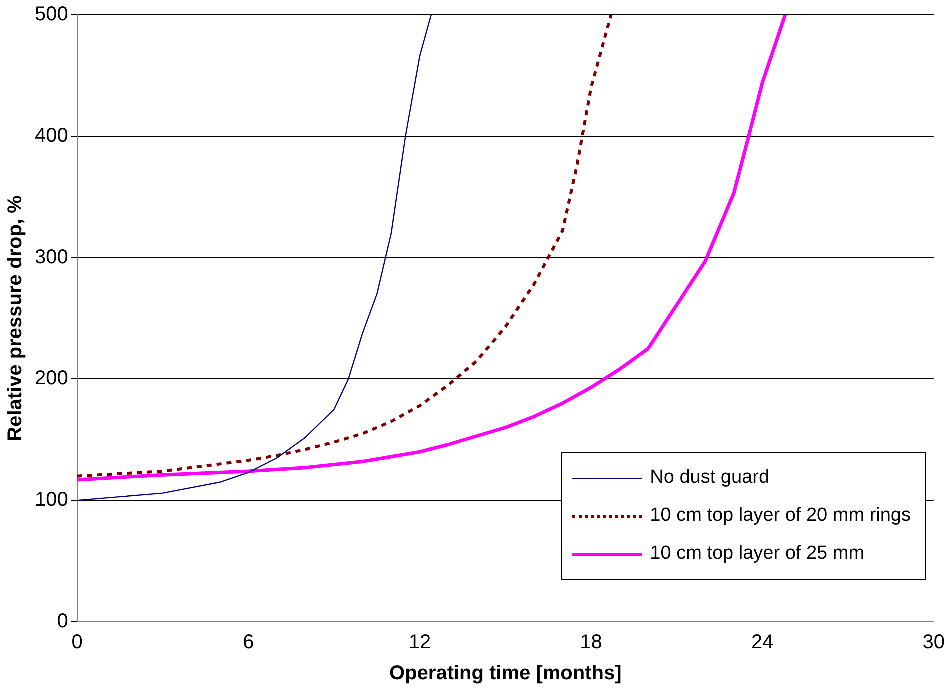 Image resolution: width=948 pixels, height=690 pixels. I want to click on y-tick-label: 400, so click(51, 135).